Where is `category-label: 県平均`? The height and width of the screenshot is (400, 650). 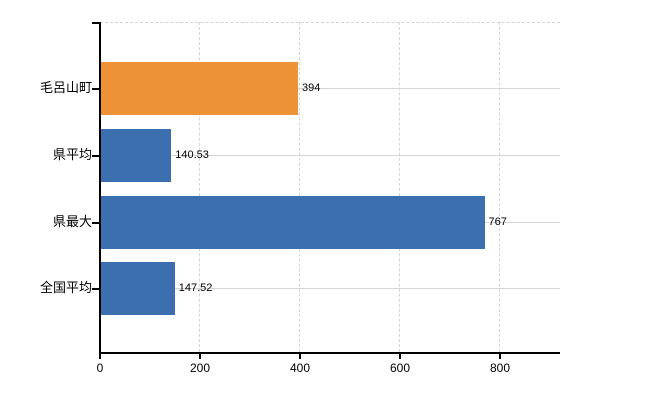 category-label: 県平均 is located at coordinates (72, 154).